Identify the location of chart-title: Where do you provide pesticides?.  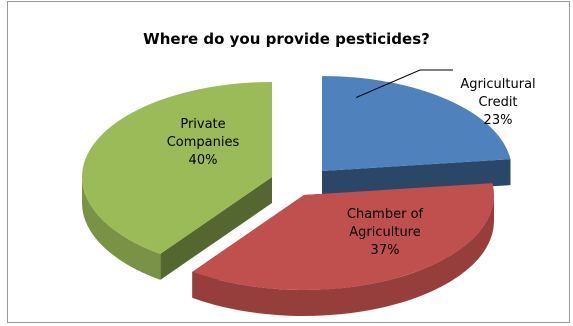
(286, 39).